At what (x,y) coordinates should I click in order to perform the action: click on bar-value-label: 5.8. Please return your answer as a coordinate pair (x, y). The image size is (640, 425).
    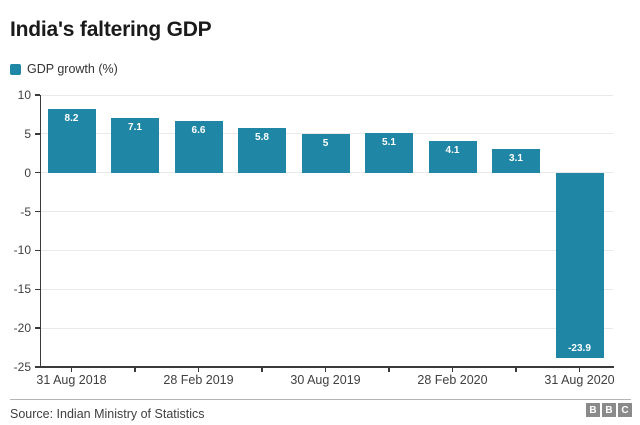
    Looking at the image, I should click on (262, 137).